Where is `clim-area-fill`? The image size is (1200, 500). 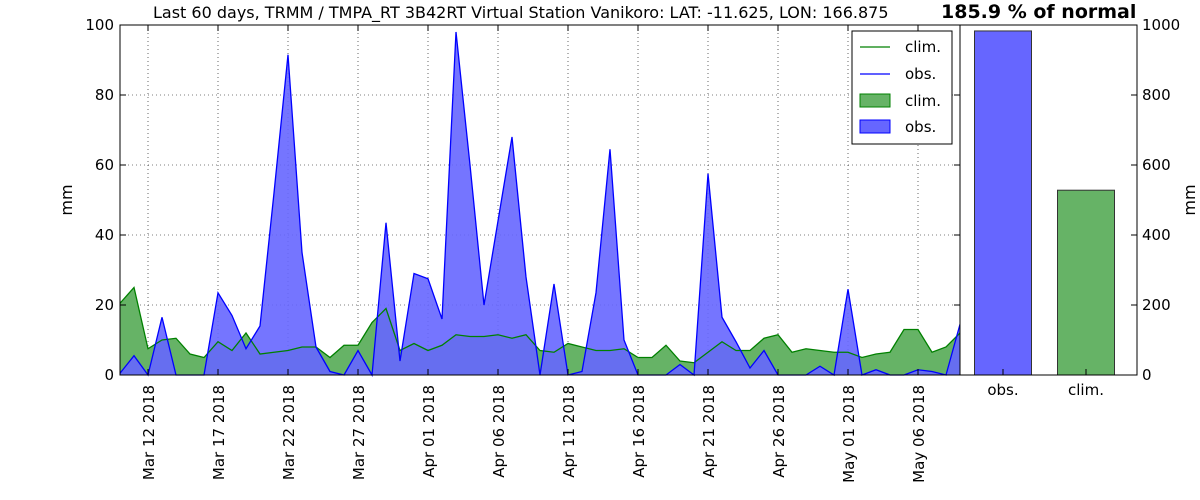
clim-area-fill is located at coordinates (540, 331).